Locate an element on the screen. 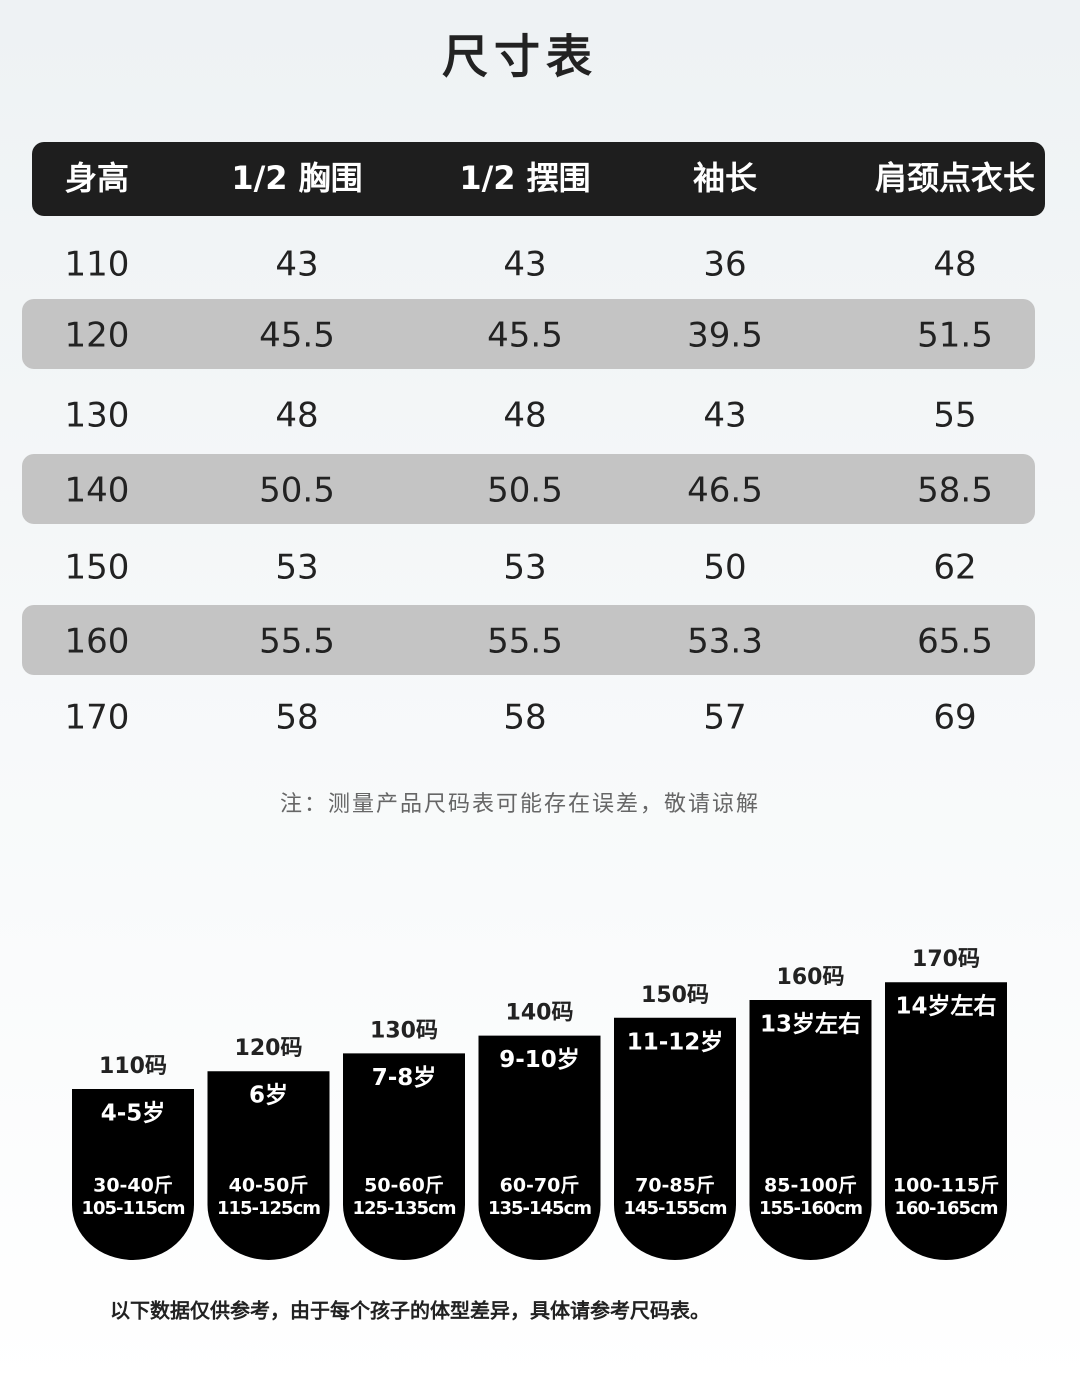 This screenshot has width=1080, height=1392. size-age: 9-10岁 is located at coordinates (539, 1059).